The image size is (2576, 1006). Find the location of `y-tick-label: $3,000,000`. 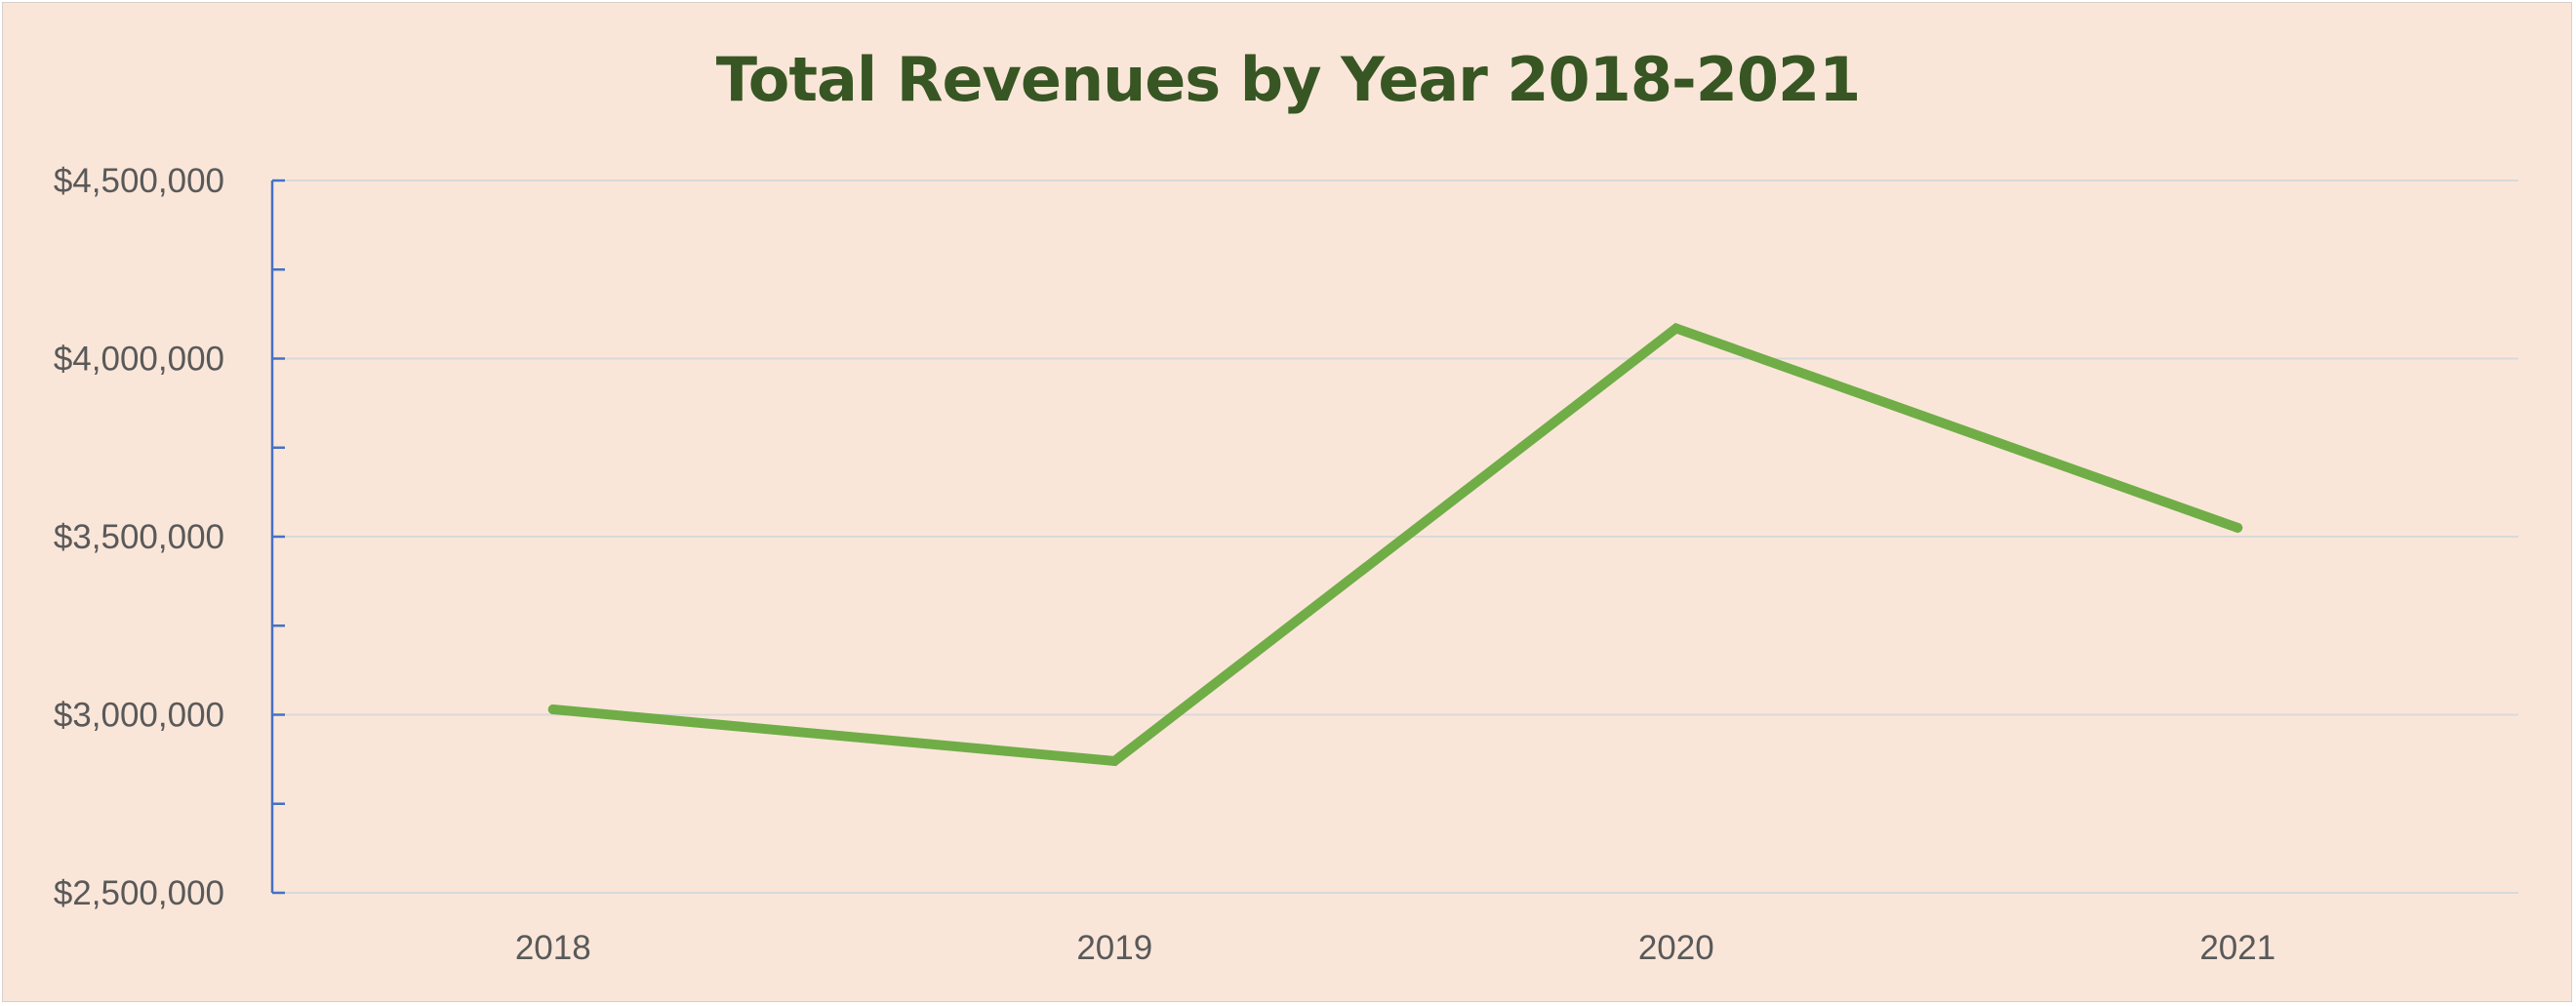

y-tick-label: $3,000,000 is located at coordinates (139, 716).